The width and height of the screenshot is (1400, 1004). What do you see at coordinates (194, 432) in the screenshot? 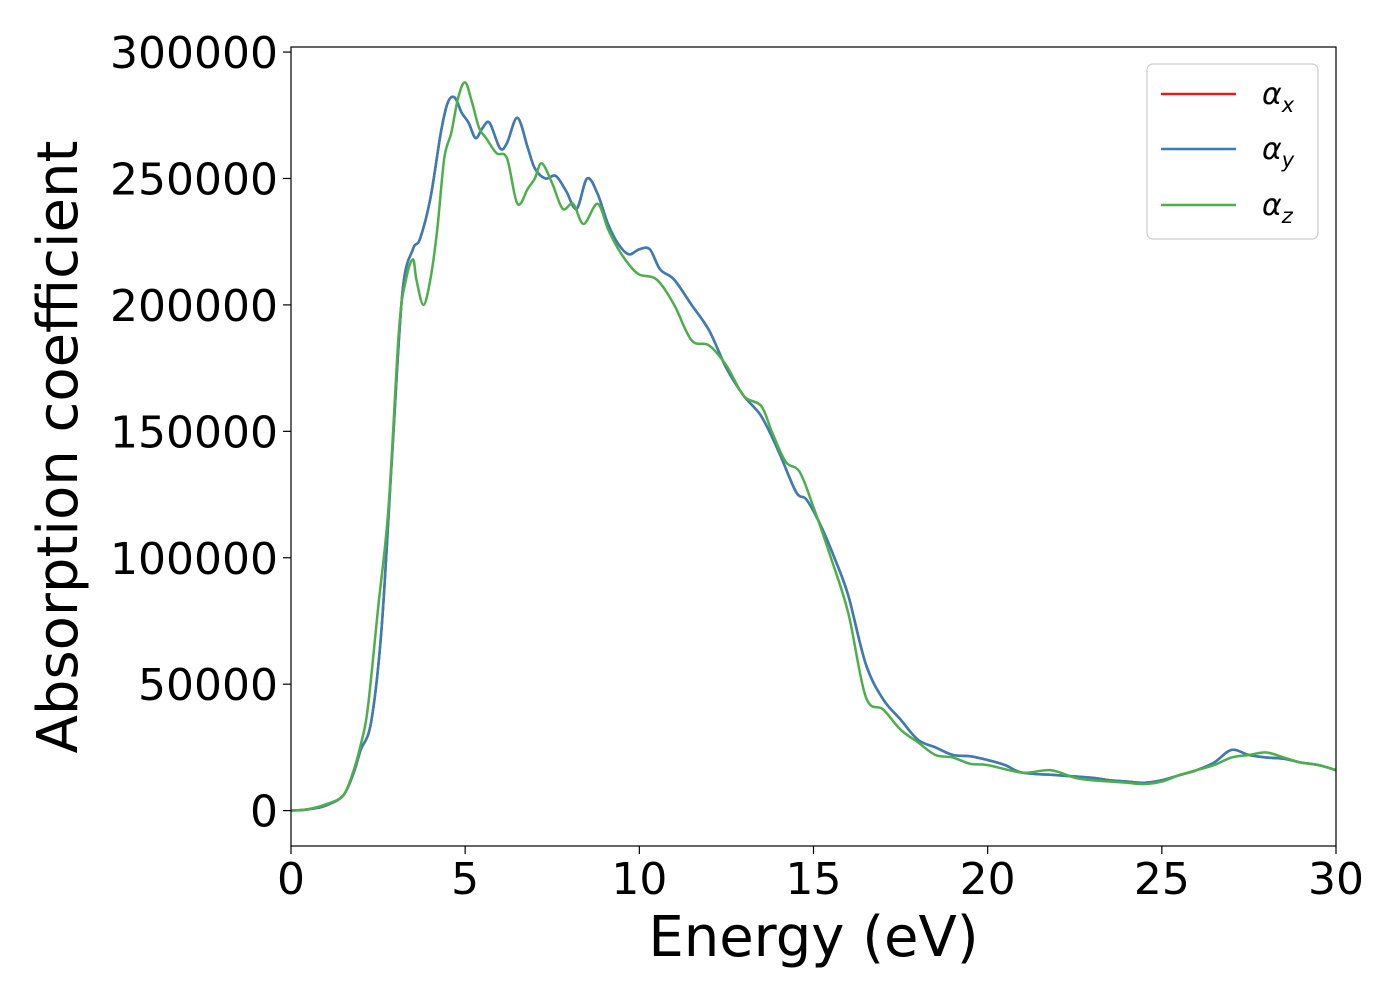
I see `y-tick-label: 150000` at bounding box center [194, 432].